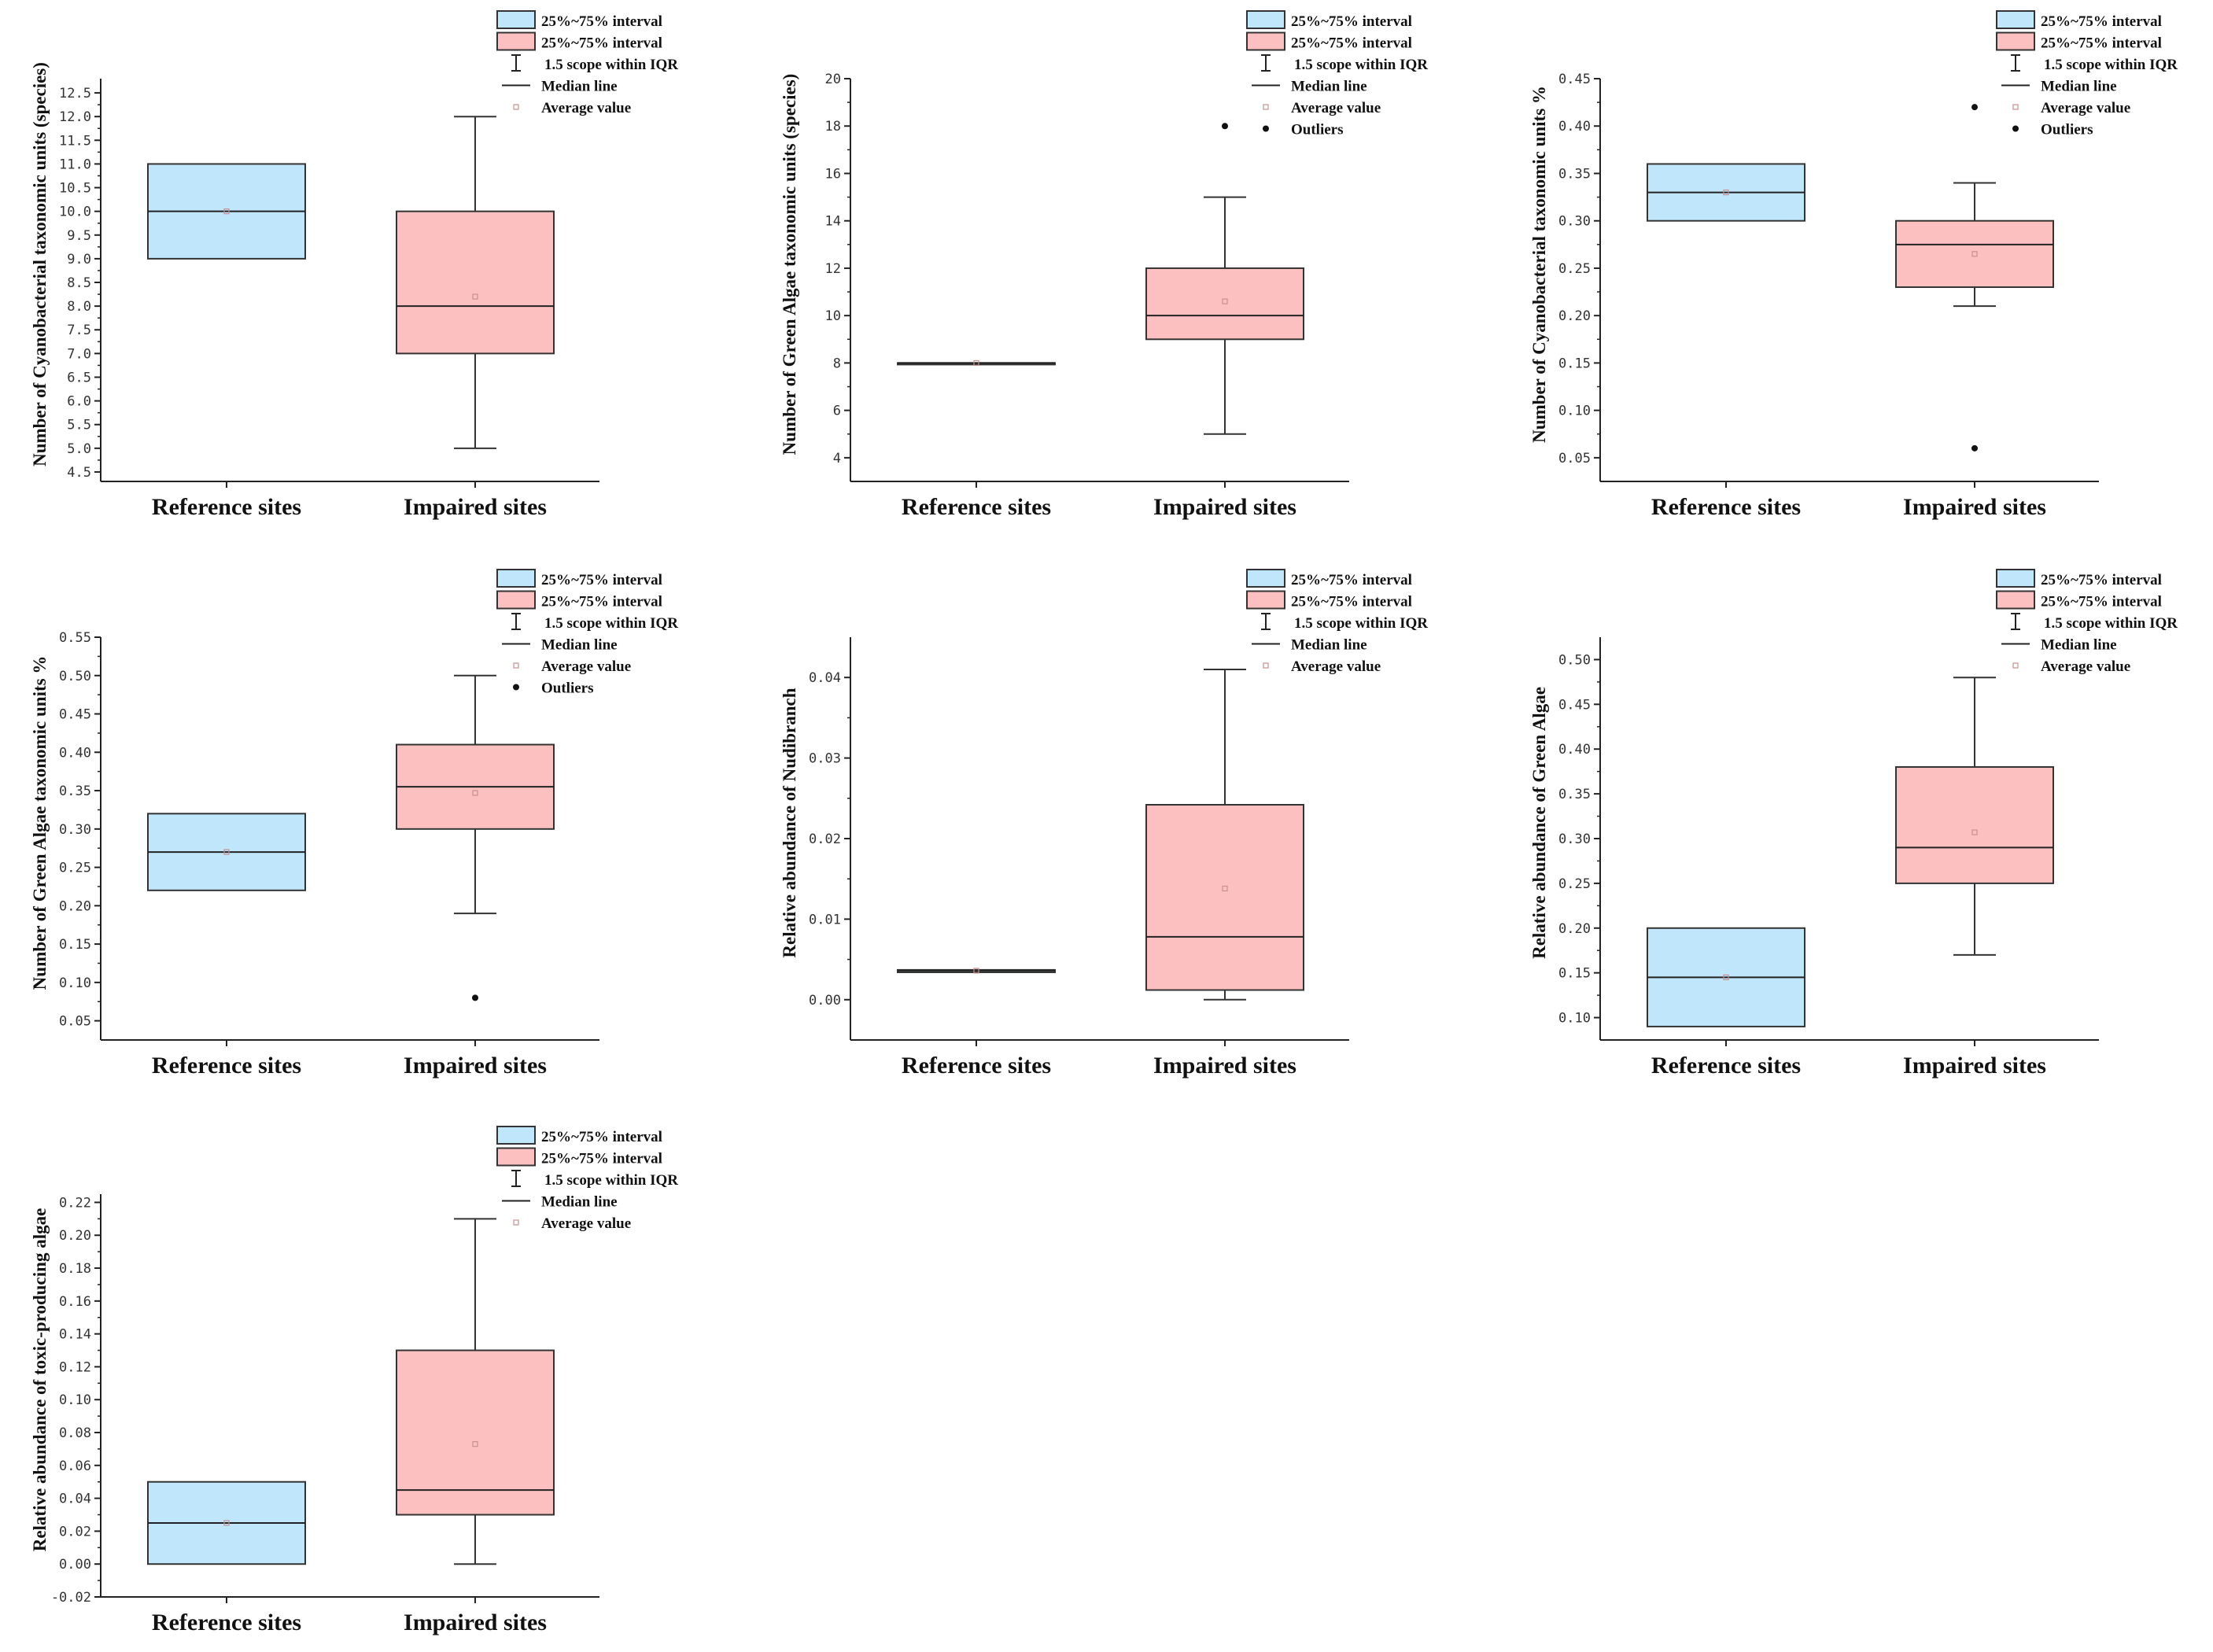 Image resolution: width=2213 pixels, height=1652 pixels. I want to click on y-tick-label: 0.16, so click(75, 1302).